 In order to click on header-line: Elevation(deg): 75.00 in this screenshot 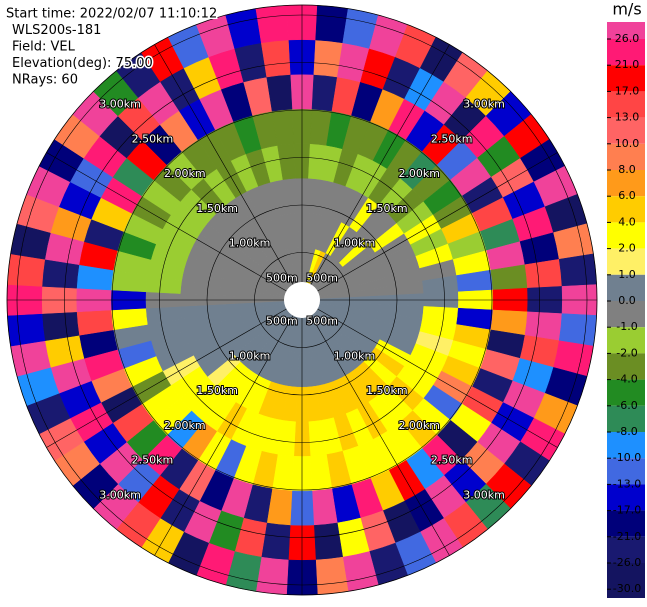, I will do `click(82, 63)`.